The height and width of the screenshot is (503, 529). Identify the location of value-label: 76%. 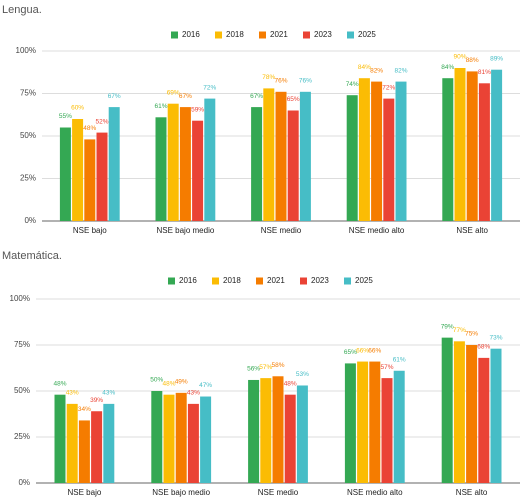
(280, 81).